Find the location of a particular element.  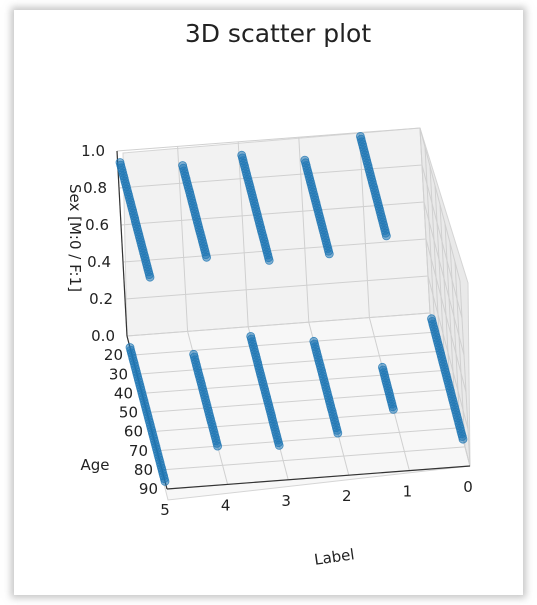

z-tick-label: 0.2 is located at coordinates (101, 299).